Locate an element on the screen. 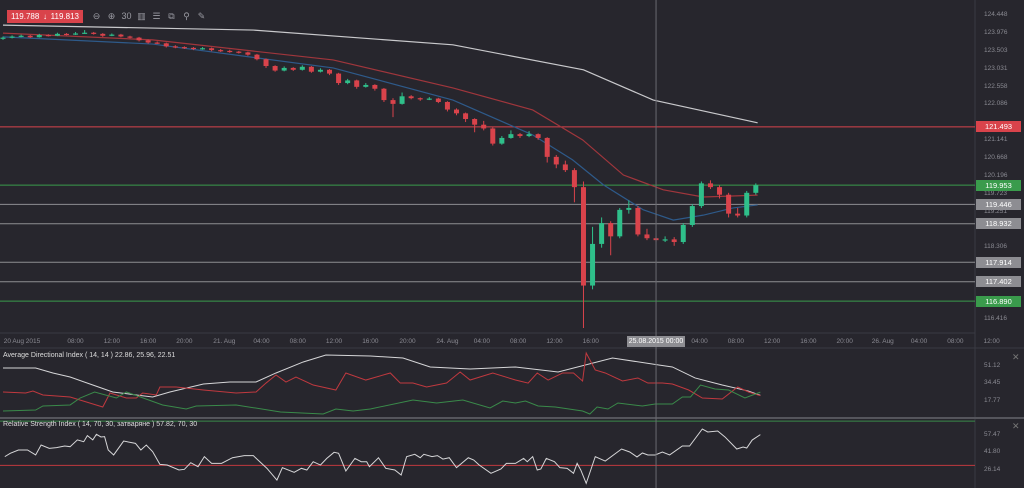 This screenshot has width=1024, height=488. timeframe: 30 is located at coordinates (126, 16).